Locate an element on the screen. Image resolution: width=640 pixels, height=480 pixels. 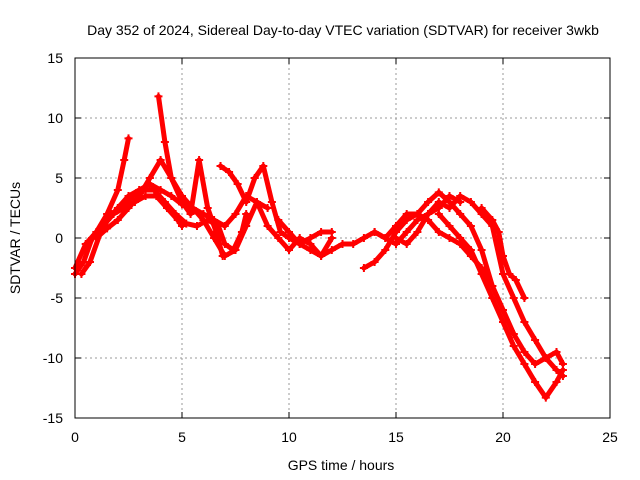
x-tick-label: 5 is located at coordinates (182, 437).